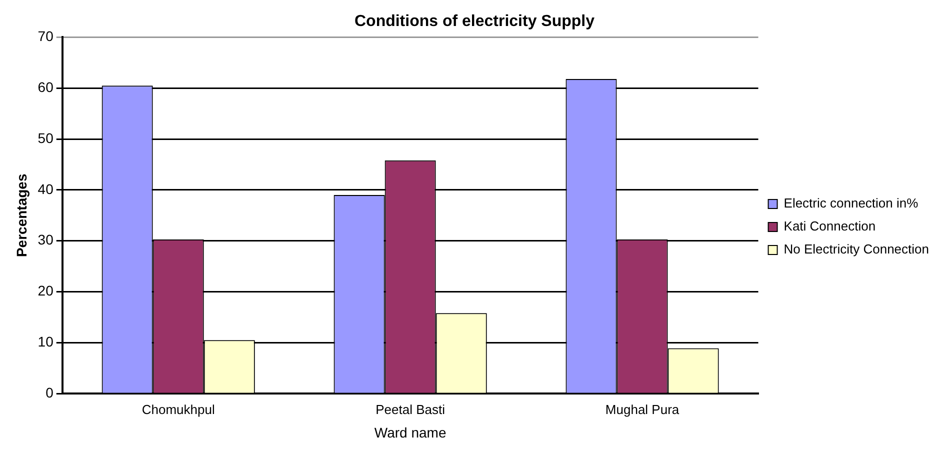 The width and height of the screenshot is (939, 452). Describe the element at coordinates (46, 138) in the screenshot. I see `y-tick-label: 50` at that location.